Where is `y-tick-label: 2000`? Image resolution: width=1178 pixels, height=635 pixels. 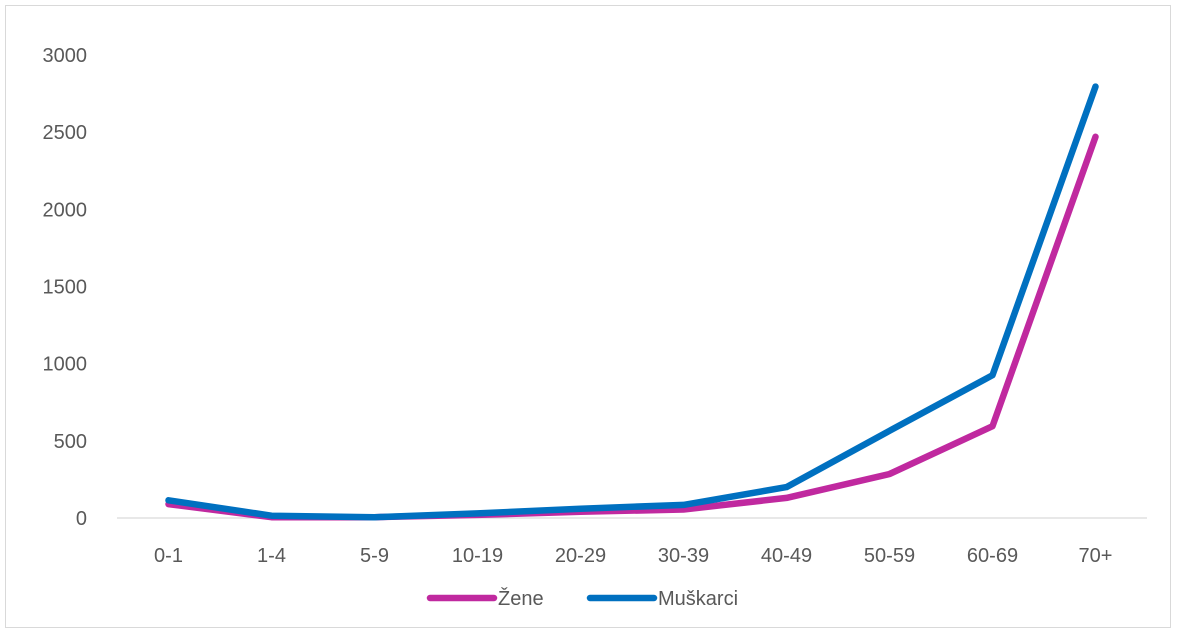 y-tick-label: 2000 is located at coordinates (65, 210).